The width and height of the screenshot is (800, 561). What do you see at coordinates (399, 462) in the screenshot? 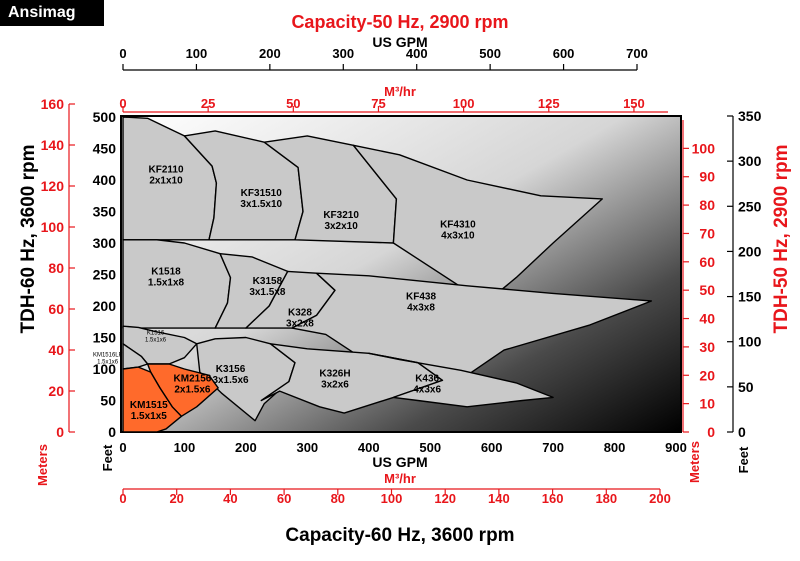
I see `bottom-gpm-axis-label: US GPM` at bounding box center [399, 462].